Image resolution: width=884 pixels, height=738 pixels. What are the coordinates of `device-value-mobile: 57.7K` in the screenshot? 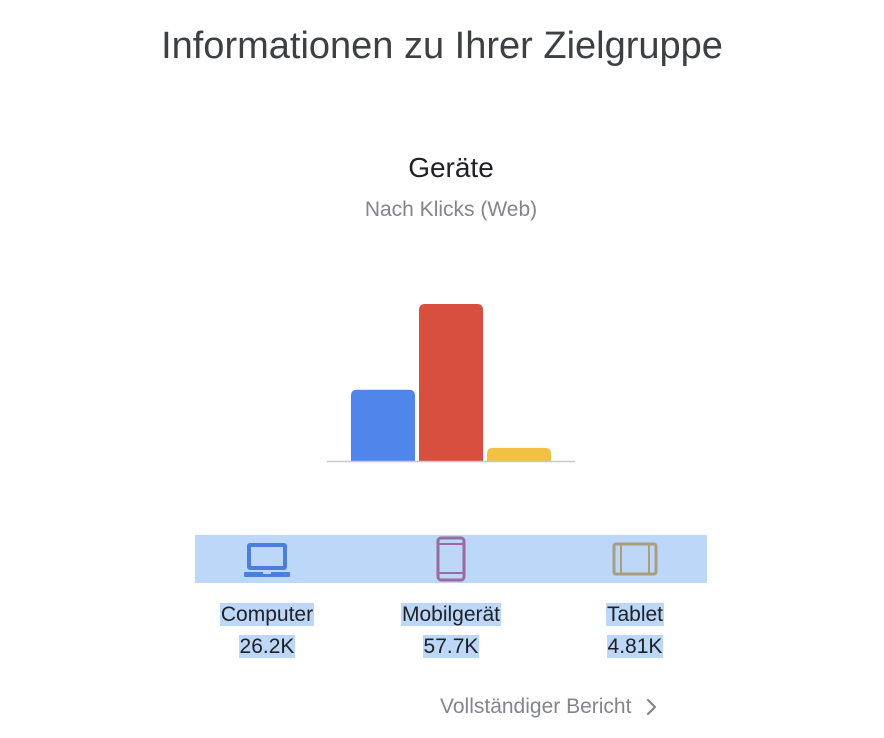 It's located at (451, 646).